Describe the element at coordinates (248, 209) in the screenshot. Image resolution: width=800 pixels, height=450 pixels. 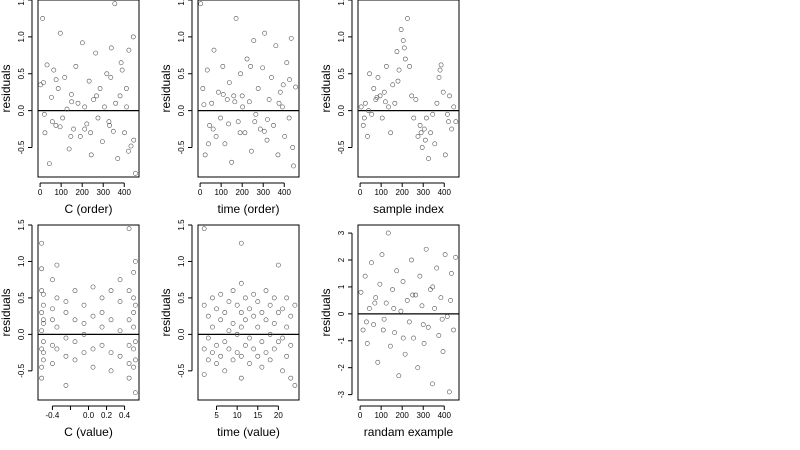
I see `chart-2-x-axis-title: time (order)` at that location.